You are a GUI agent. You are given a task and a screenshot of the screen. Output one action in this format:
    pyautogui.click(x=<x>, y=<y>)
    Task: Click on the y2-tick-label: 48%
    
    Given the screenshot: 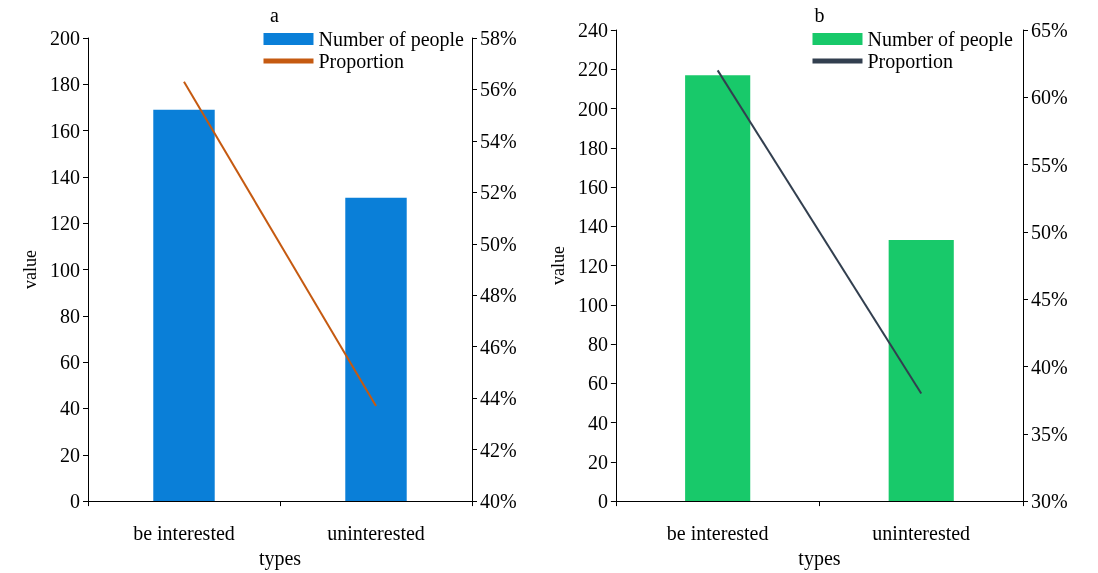 What is the action you would take?
    pyautogui.click(x=498, y=295)
    